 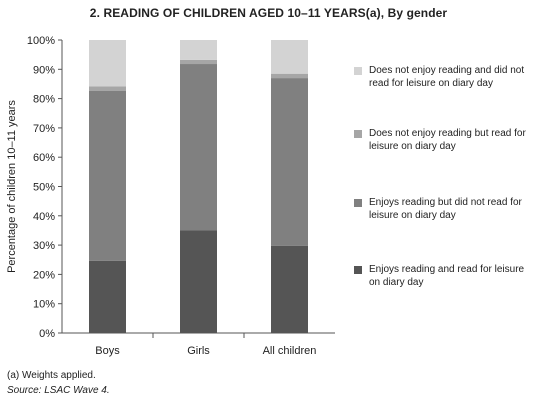 What do you see at coordinates (44, 100) in the screenshot?
I see `y-tick-label: 80%` at bounding box center [44, 100].